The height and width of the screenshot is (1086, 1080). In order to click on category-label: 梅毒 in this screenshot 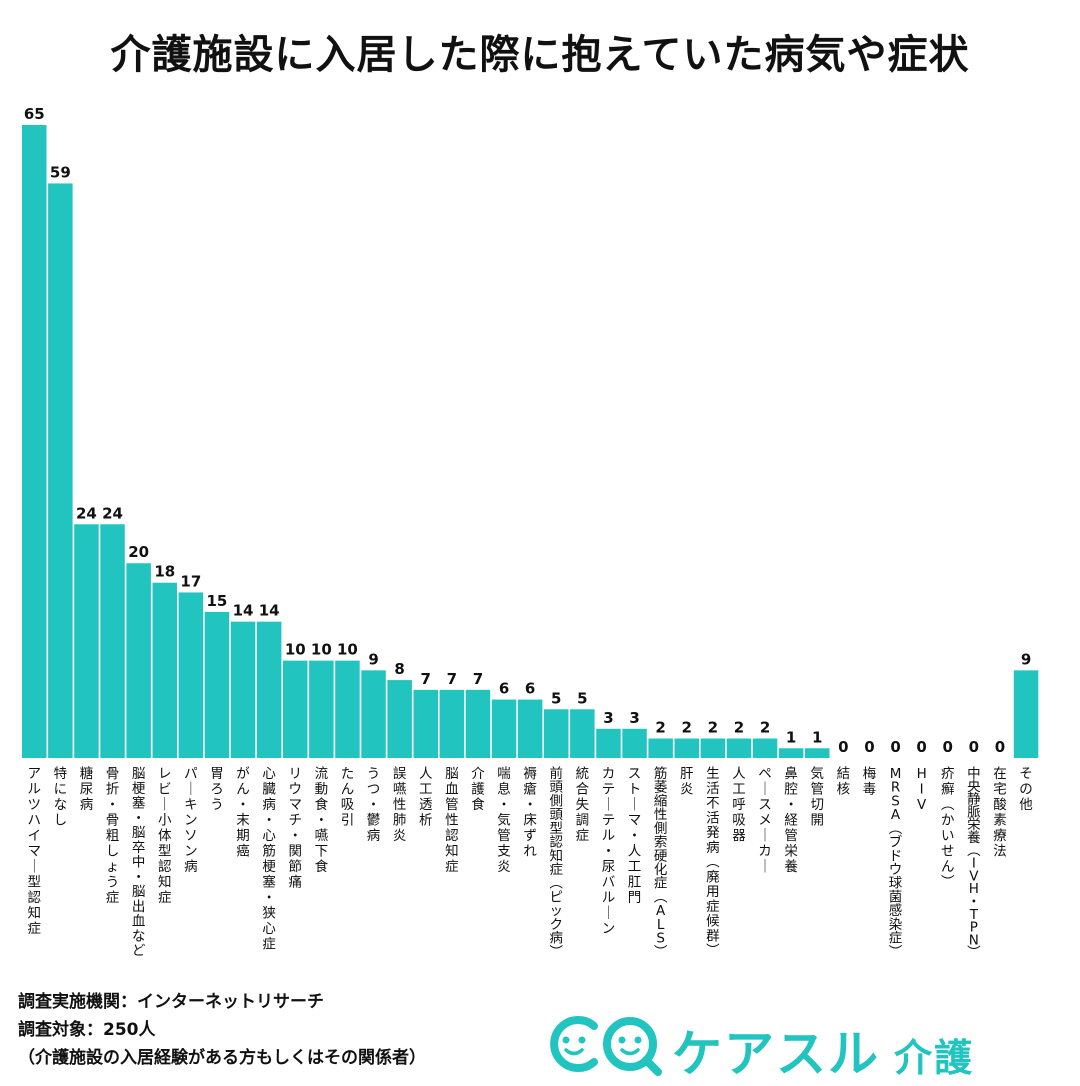, I will do `click(870, 782)`.